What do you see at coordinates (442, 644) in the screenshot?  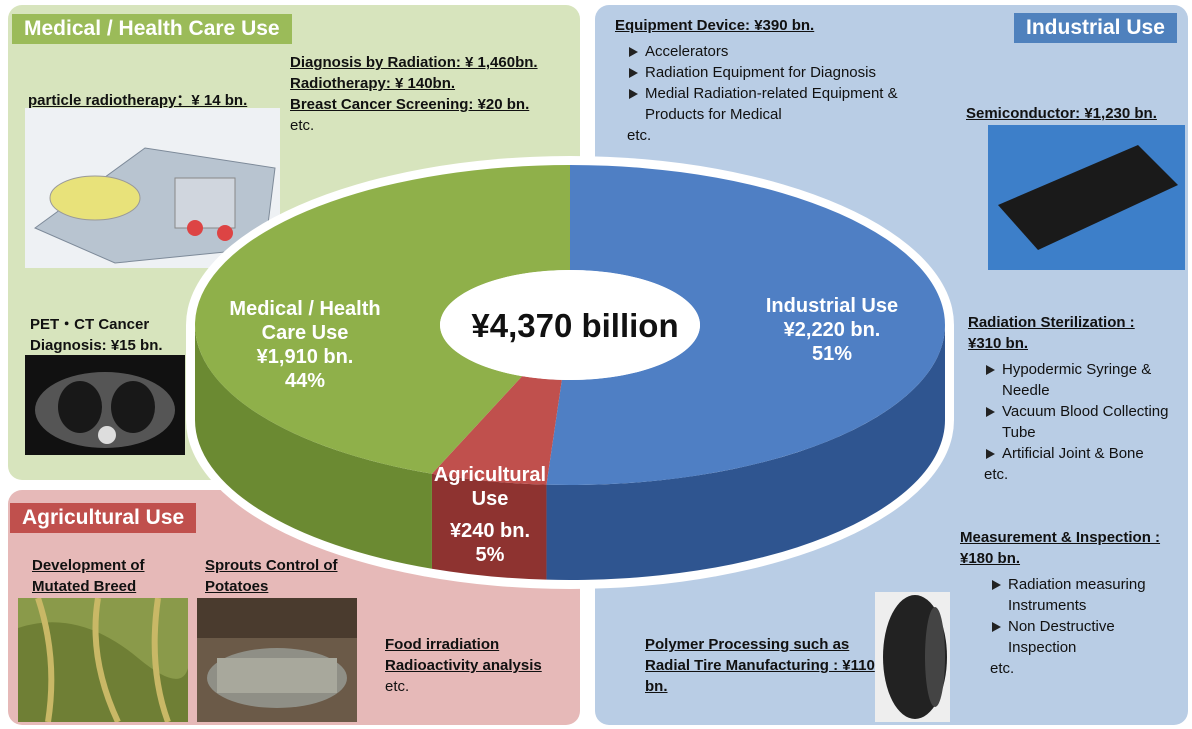 I see `food-line: Food irradiation` at bounding box center [442, 644].